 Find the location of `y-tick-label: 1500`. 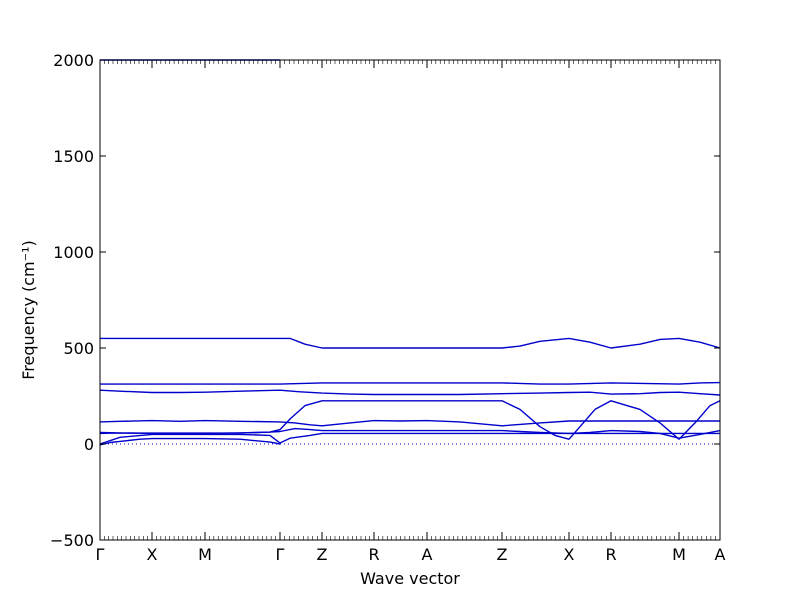

y-tick-label: 1500 is located at coordinates (73, 156).